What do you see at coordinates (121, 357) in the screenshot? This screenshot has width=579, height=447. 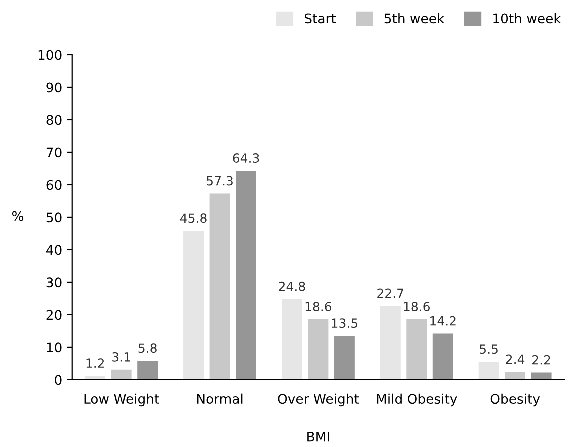 I see `data-label: 3.1` at bounding box center [121, 357].